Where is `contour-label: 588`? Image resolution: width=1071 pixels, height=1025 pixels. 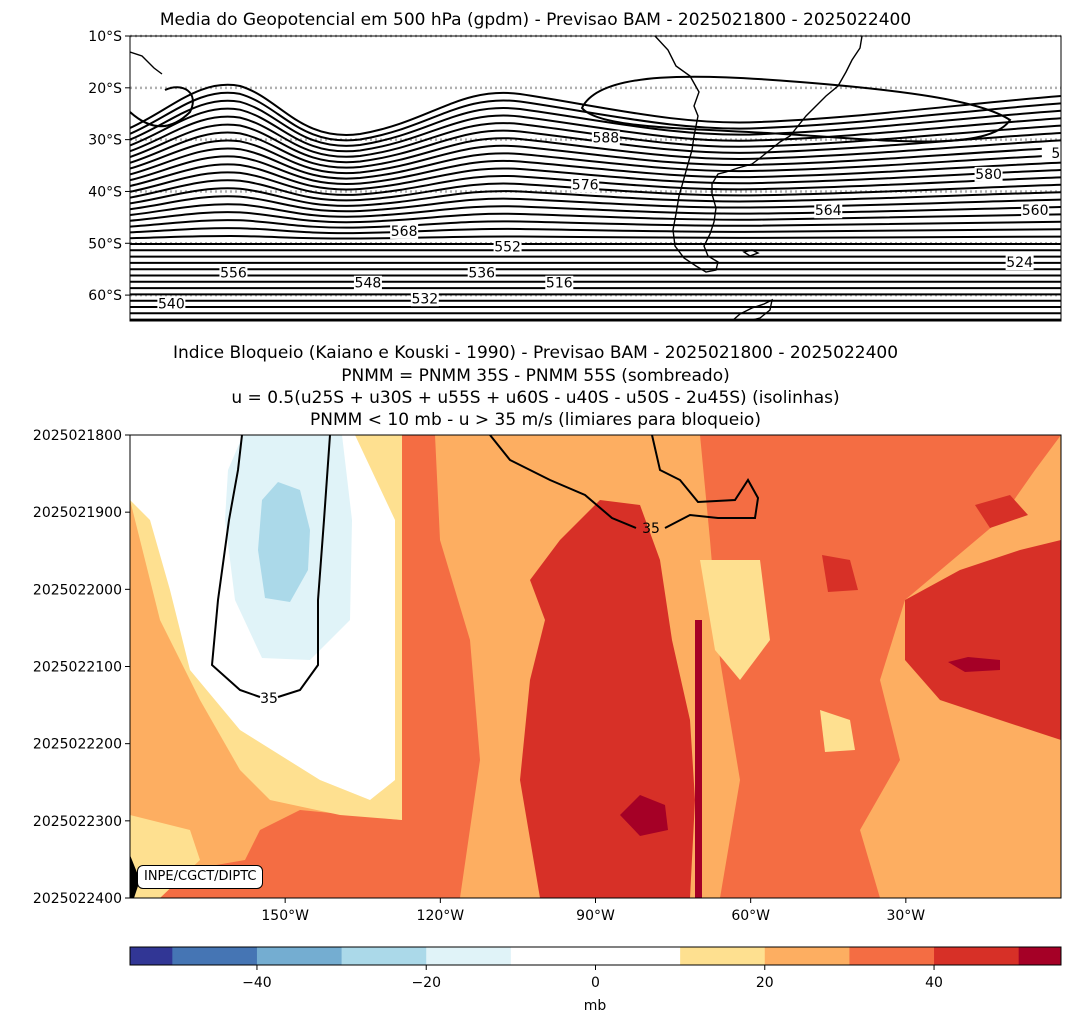
contour-label: 588 is located at coordinates (605, 139).